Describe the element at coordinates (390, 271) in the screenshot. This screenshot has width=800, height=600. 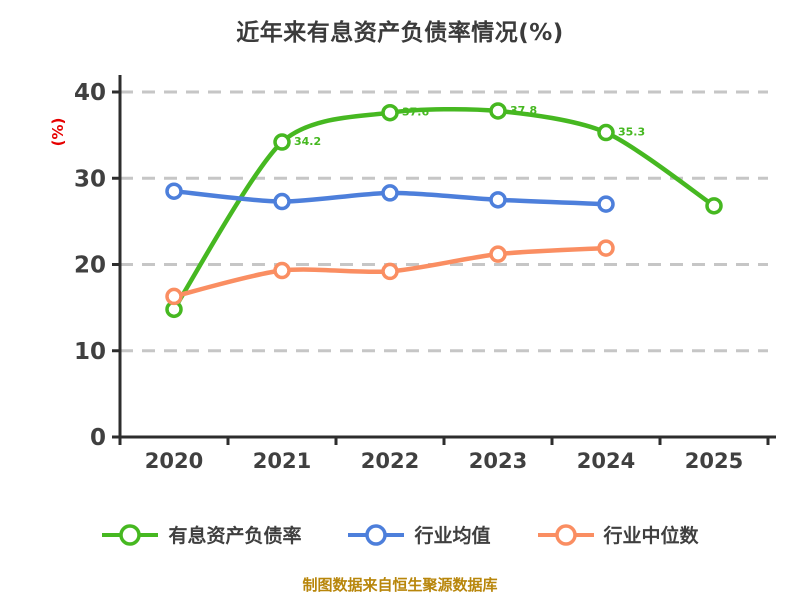
I see `data-point-2-2022` at that location.